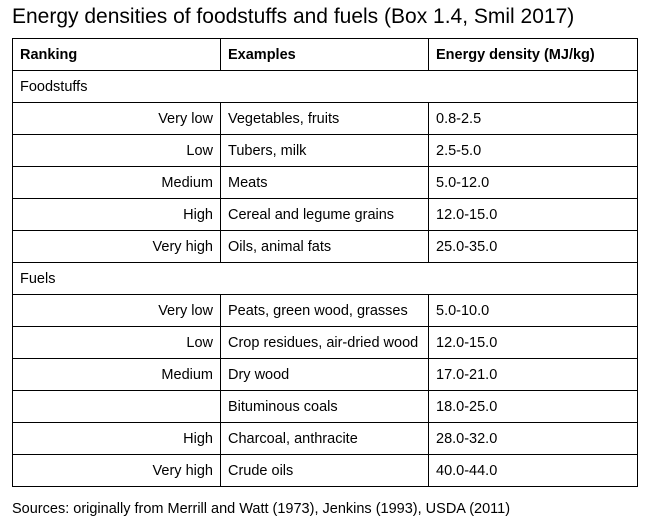 This screenshot has width=657, height=524. I want to click on example-cell: Crude oils, so click(324, 470).